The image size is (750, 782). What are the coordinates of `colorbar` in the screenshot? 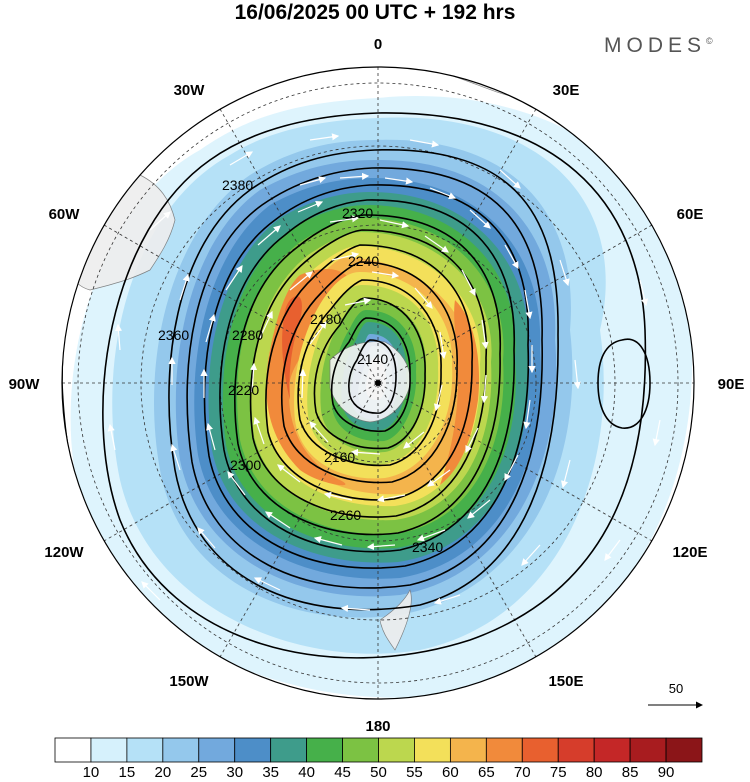 It's located at (378, 750).